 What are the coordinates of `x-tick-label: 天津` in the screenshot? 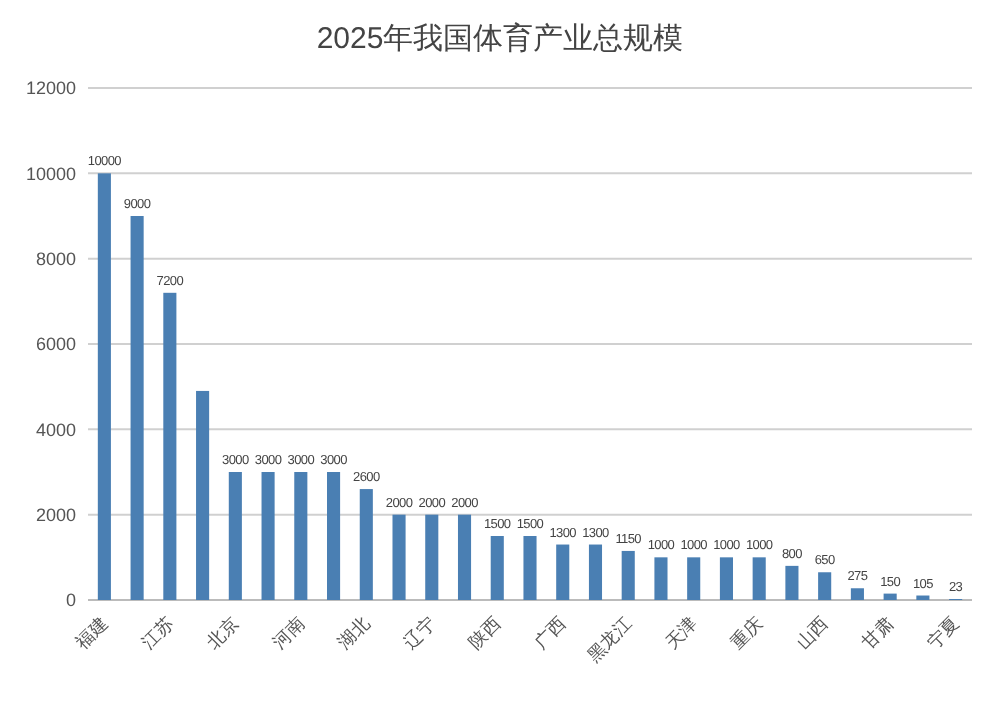 It's located at (681, 633).